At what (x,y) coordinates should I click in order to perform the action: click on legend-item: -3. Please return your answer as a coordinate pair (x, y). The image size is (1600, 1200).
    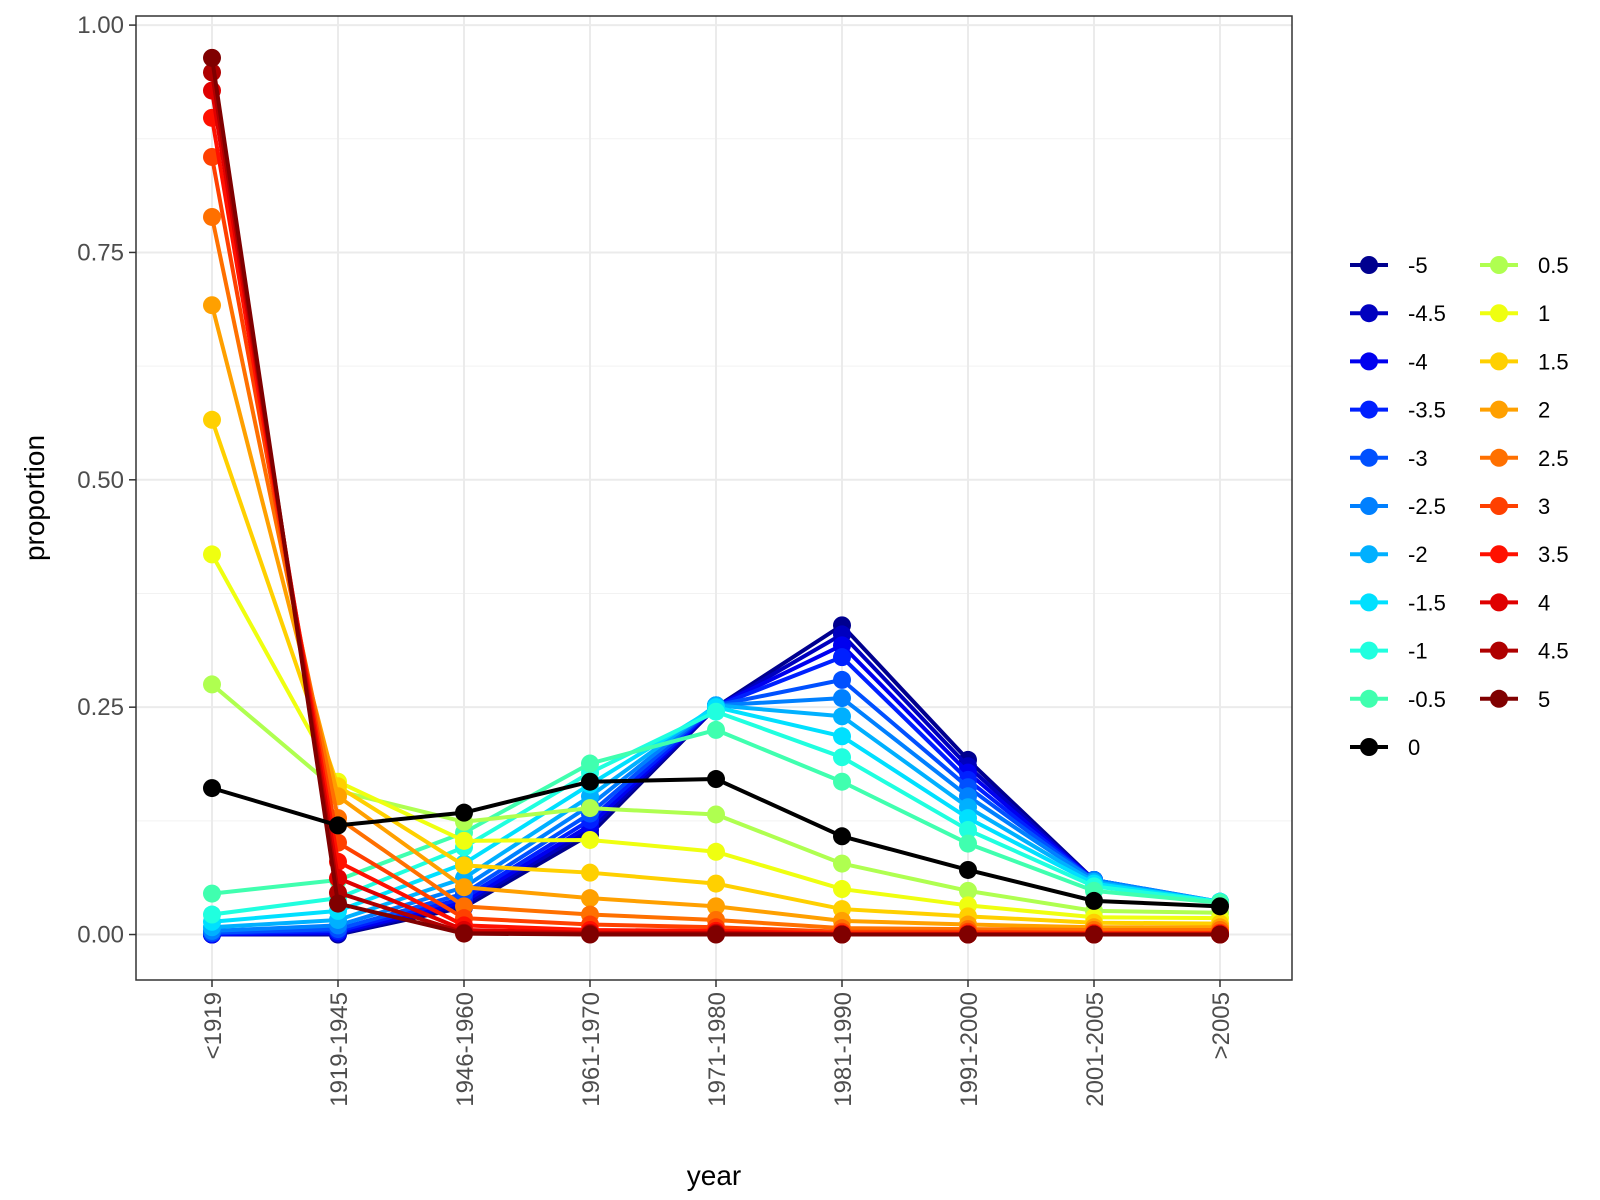
    Looking at the image, I should click on (1389, 458).